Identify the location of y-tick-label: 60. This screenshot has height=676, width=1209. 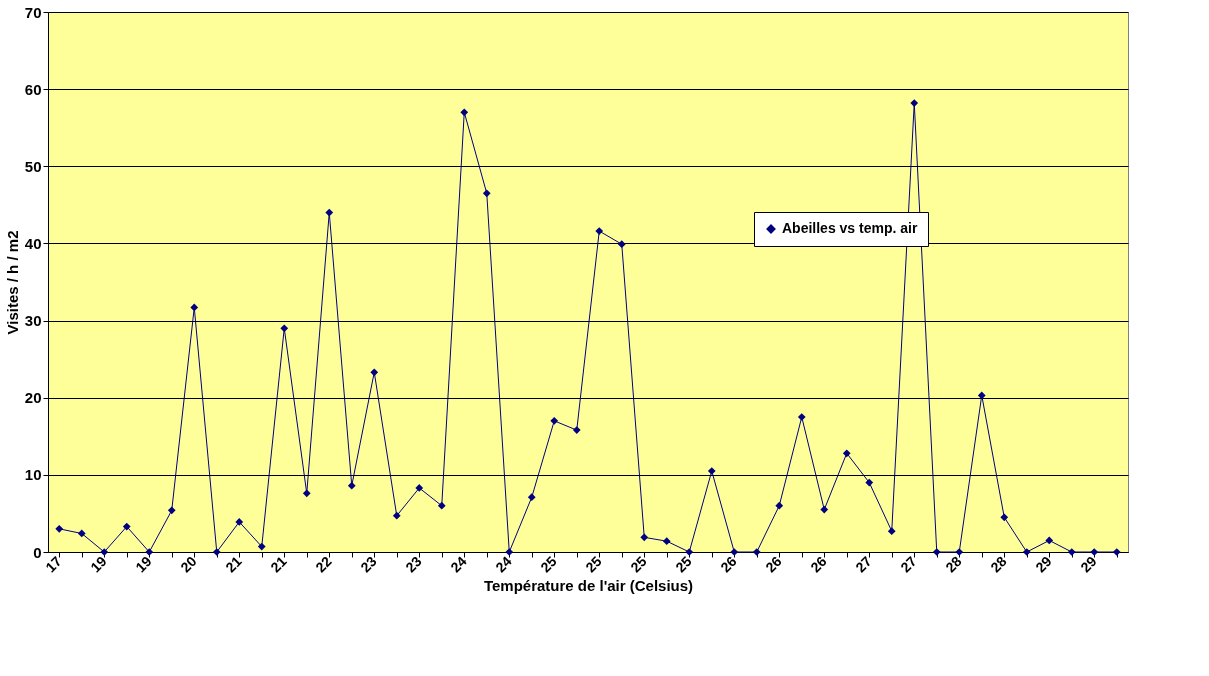
(33, 89).